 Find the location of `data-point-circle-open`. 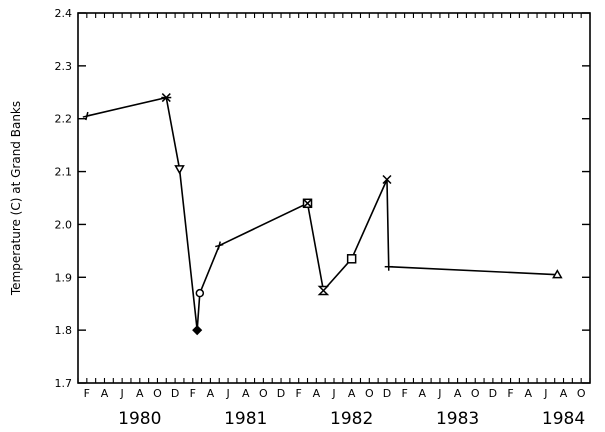

data-point-circle-open is located at coordinates (200, 293).